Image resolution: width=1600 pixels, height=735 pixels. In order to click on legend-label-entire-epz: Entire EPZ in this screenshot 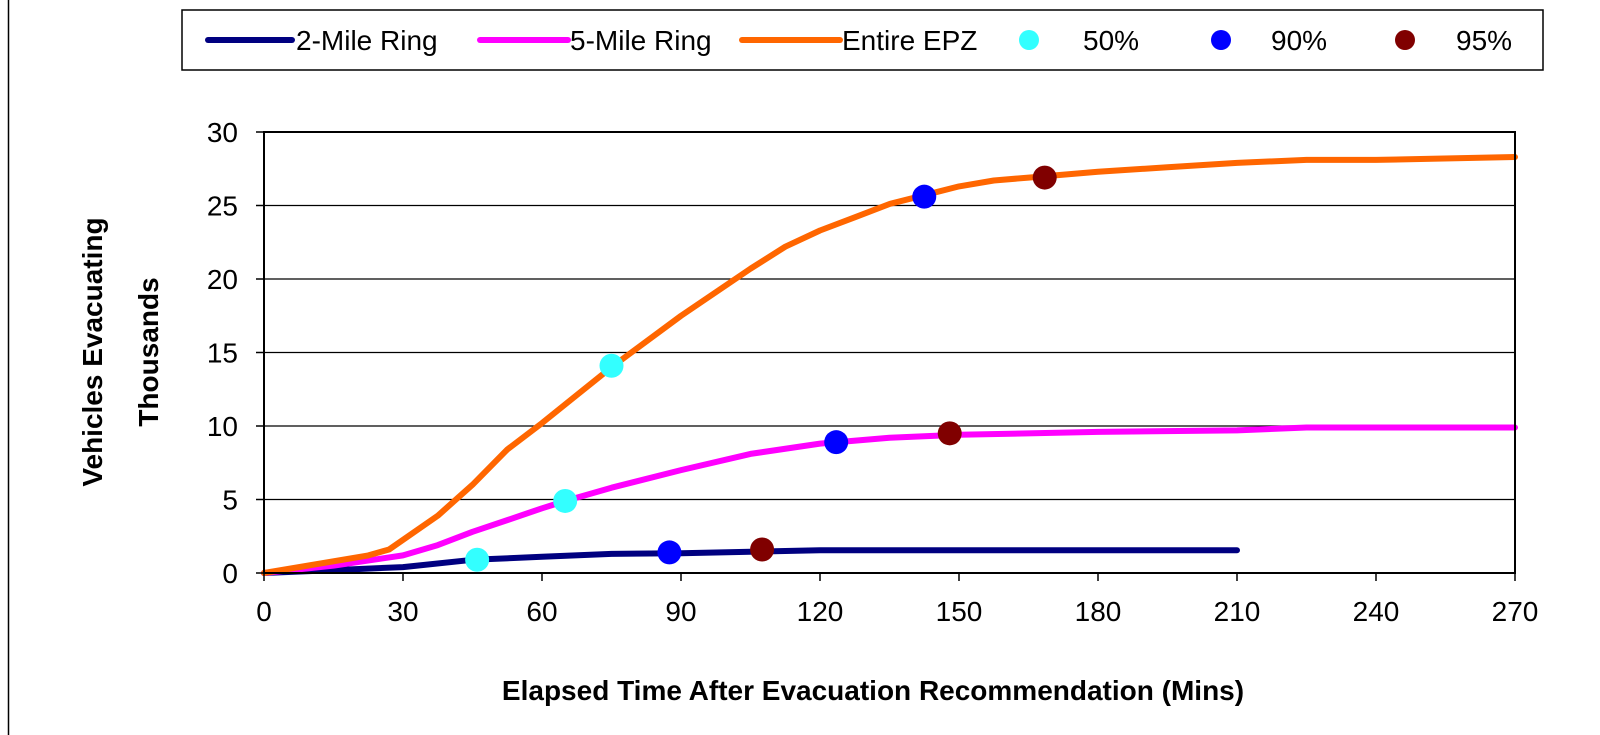, I will do `click(909, 40)`.